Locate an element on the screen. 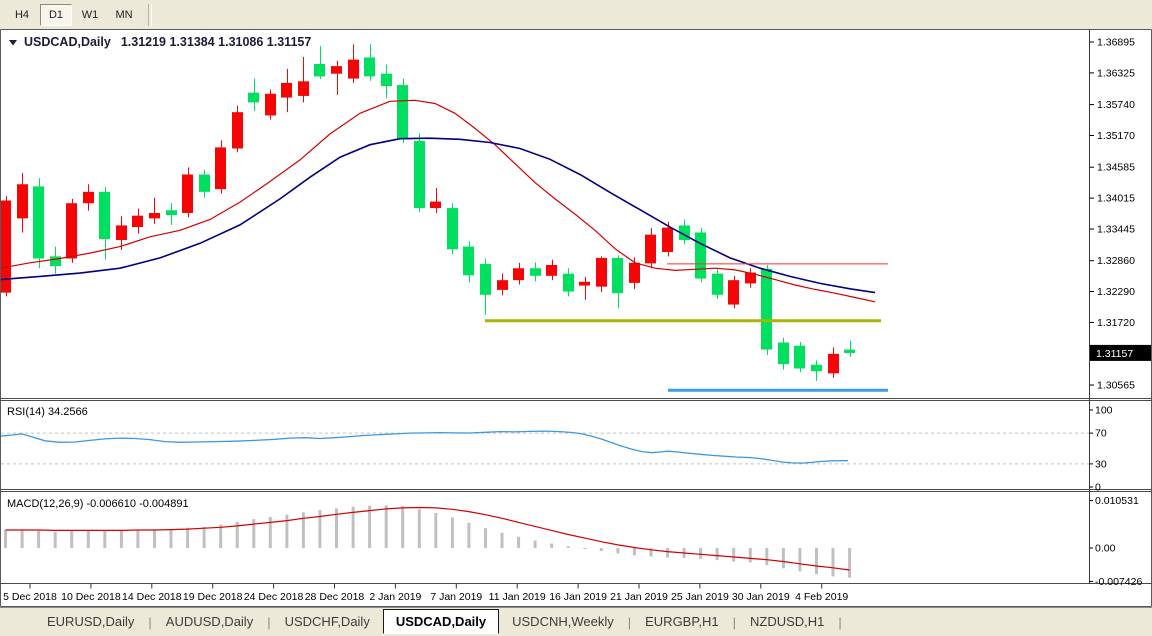  price-tick-label: 1.32860 is located at coordinates (1116, 261).